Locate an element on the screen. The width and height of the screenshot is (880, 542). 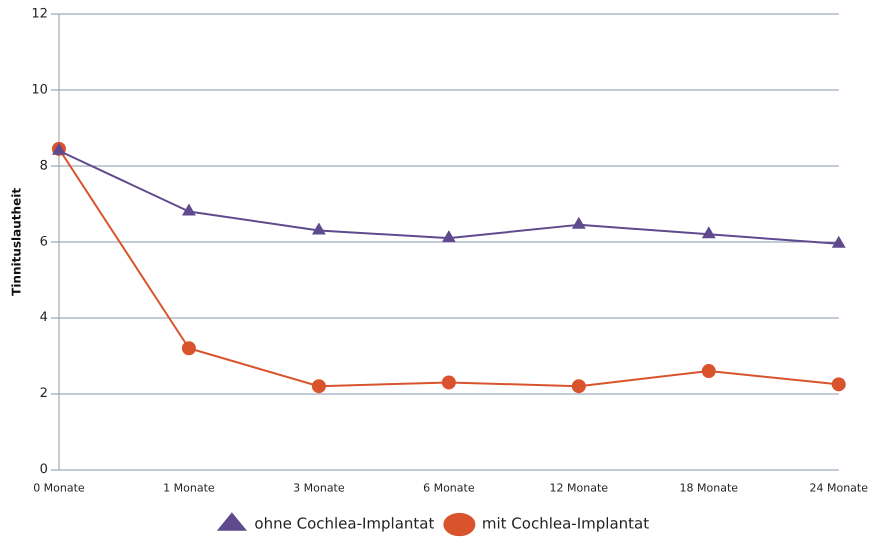
y-tick-label: 10 is located at coordinates (39, 90).